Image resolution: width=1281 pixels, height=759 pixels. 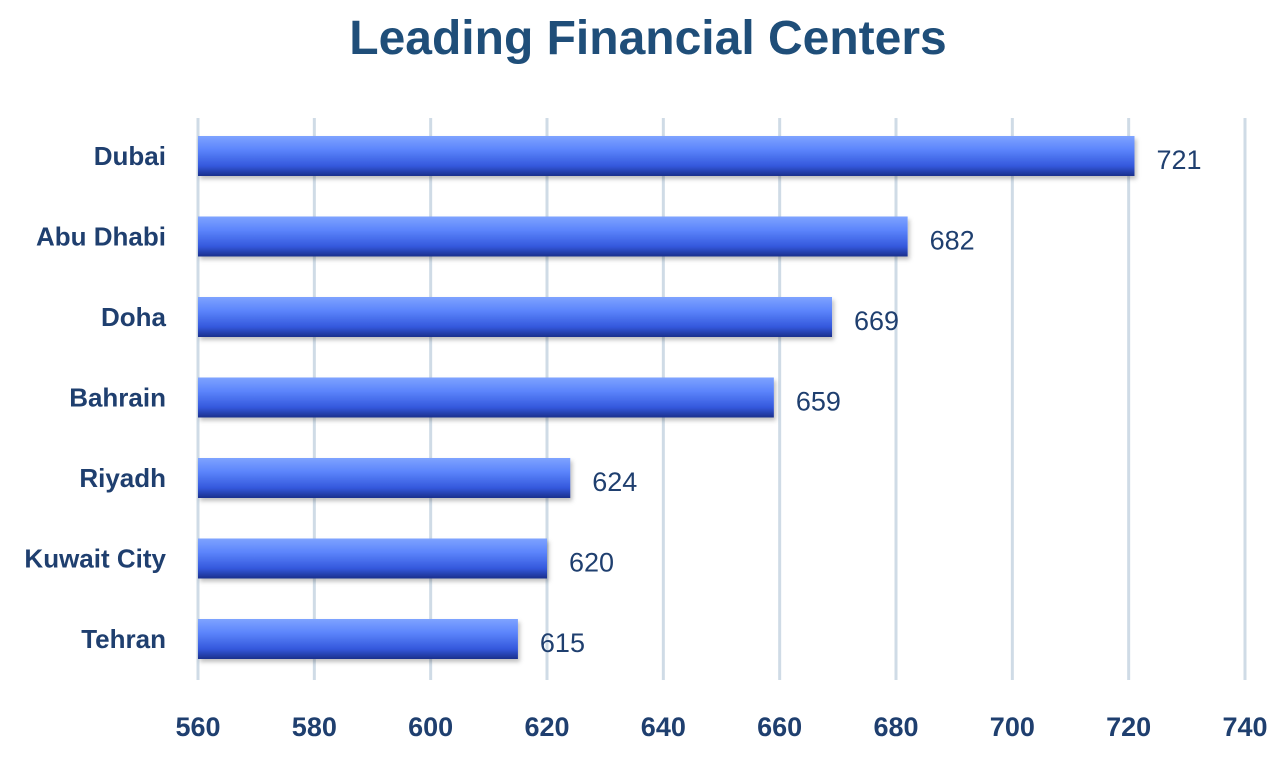 What do you see at coordinates (895, 727) in the screenshot?
I see `x-tick-label: 680` at bounding box center [895, 727].